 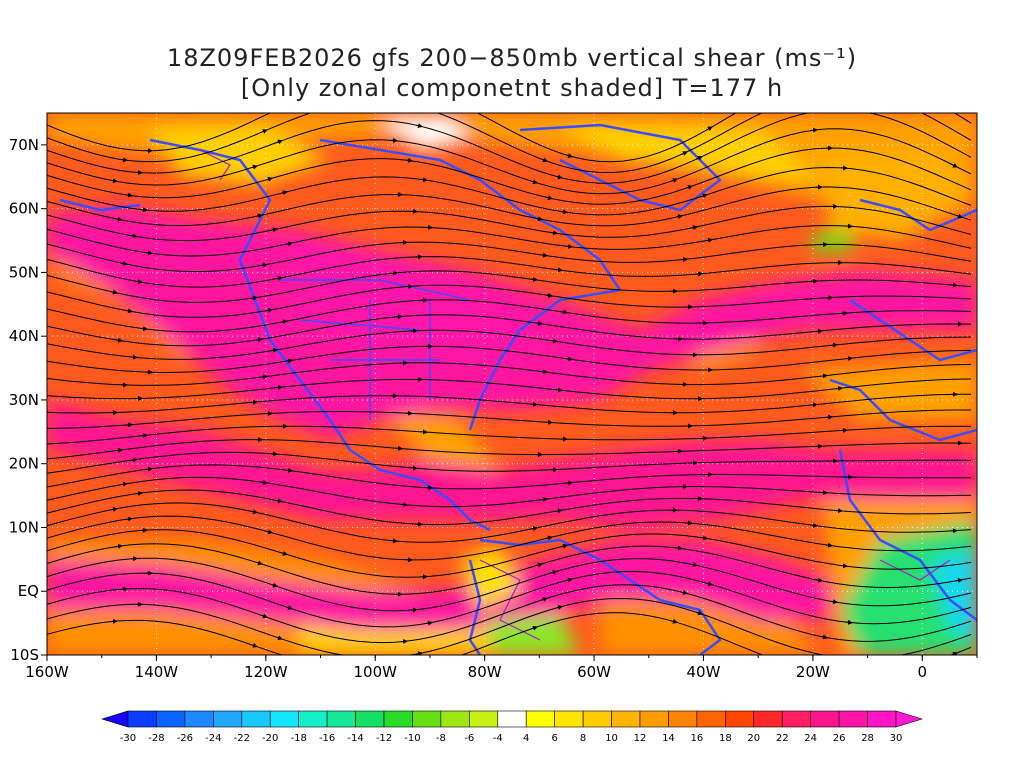 What do you see at coordinates (24, 209) in the screenshot?
I see `lat-tick-label: 60N` at bounding box center [24, 209].